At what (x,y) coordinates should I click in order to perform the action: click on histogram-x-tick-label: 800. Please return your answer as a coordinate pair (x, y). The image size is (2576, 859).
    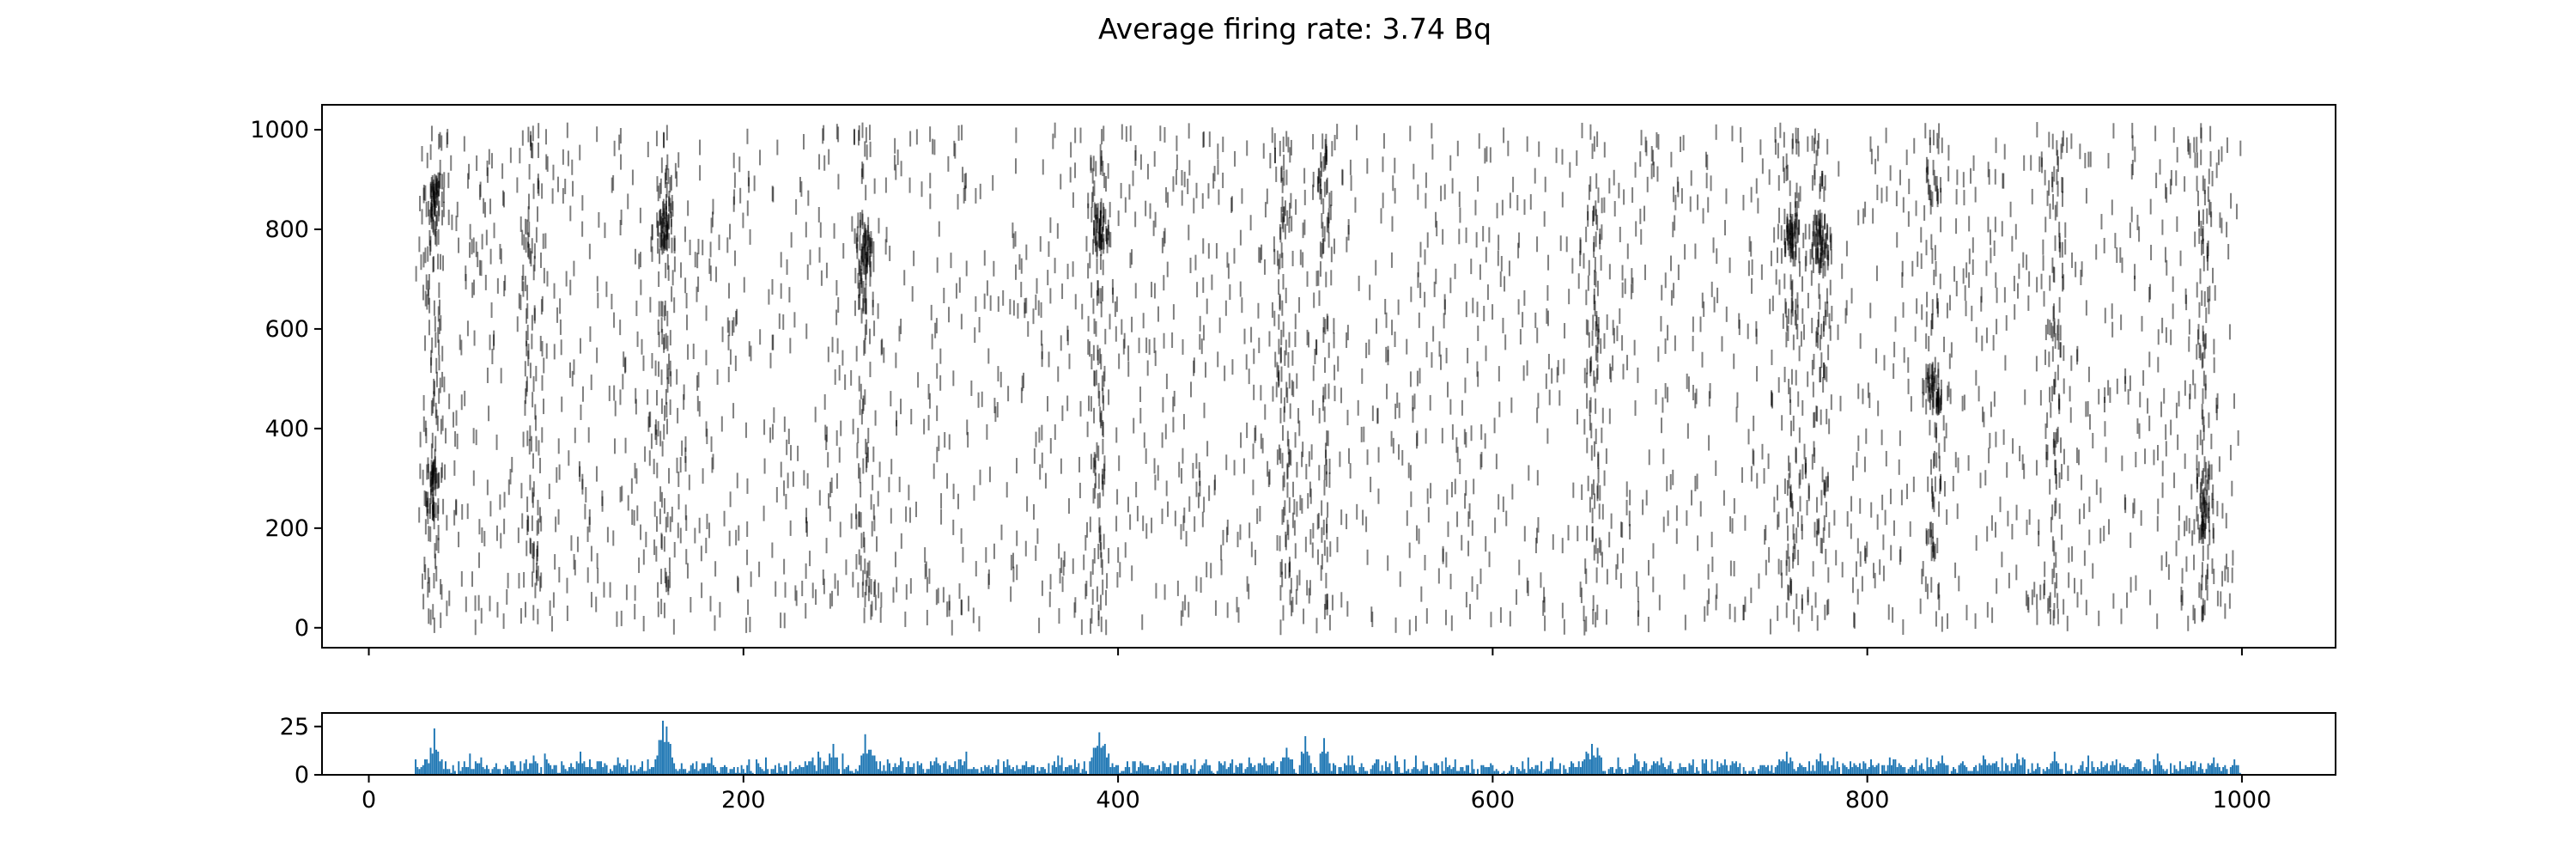
    Looking at the image, I should click on (1867, 800).